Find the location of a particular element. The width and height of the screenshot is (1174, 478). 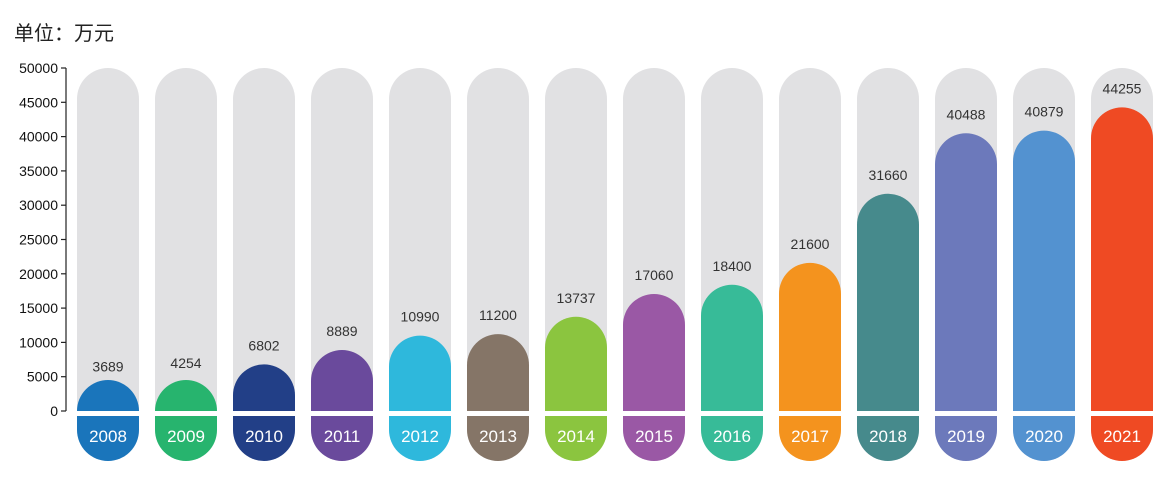

year-cap-2016 is located at coordinates (732, 438).